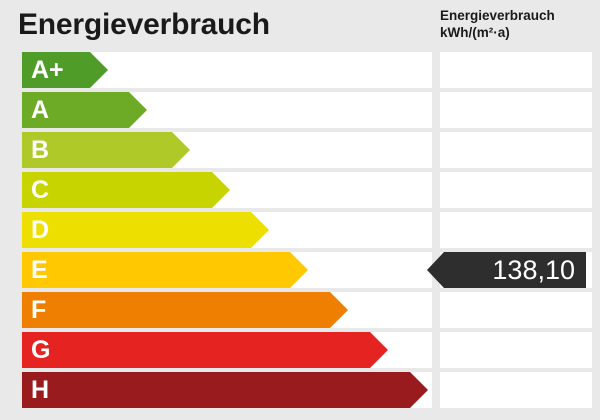 The width and height of the screenshot is (600, 420). Describe the element at coordinates (40, 389) in the screenshot. I see `grade-label: H` at that location.